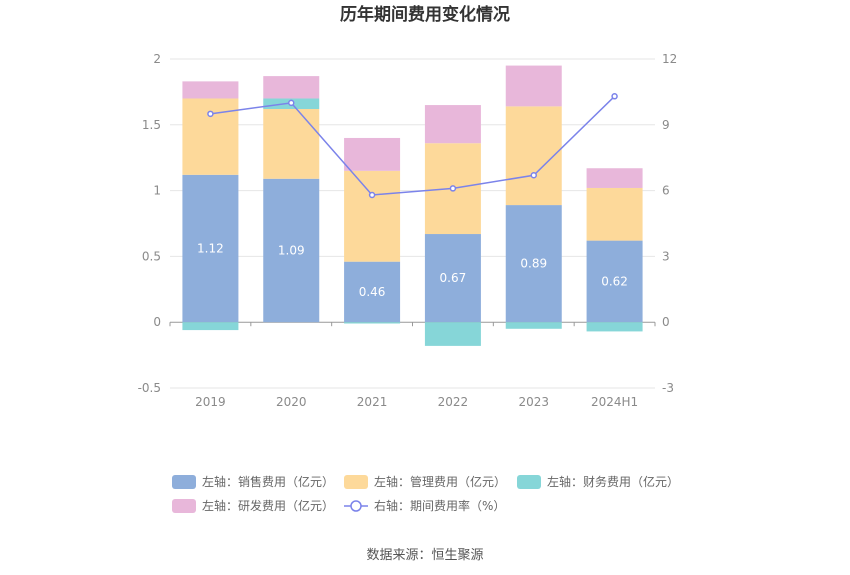  What do you see at coordinates (666, 191) in the screenshot?
I see `right-tick-label: 6` at bounding box center [666, 191].